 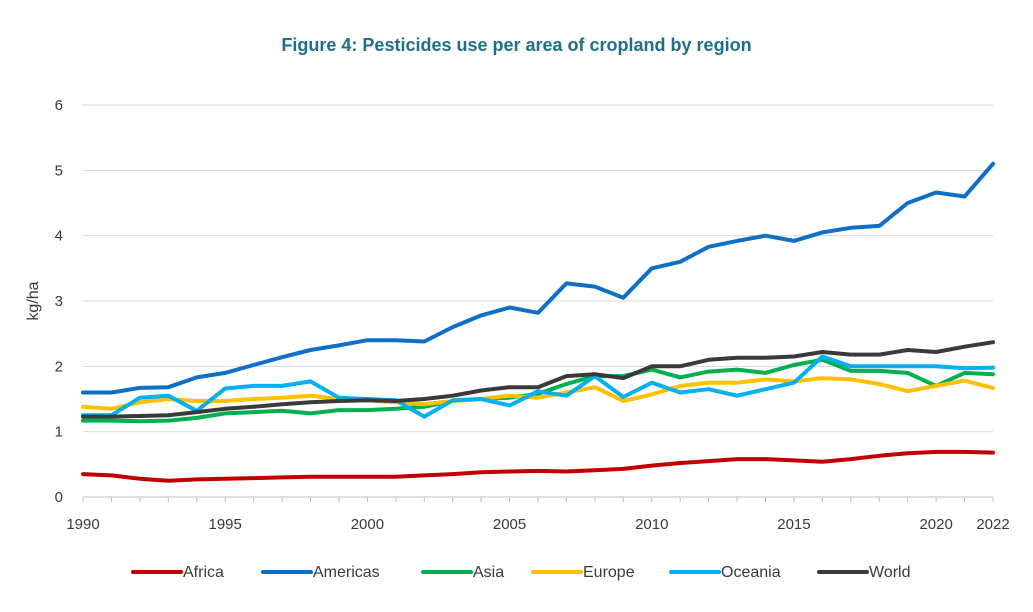 What do you see at coordinates (59, 366) in the screenshot?
I see `y-tick-label: 2` at bounding box center [59, 366].